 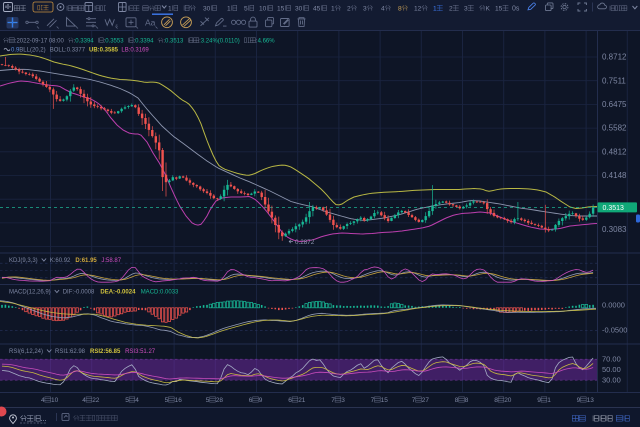 I want to click on svg-text: 22, so click(x=96, y=400).